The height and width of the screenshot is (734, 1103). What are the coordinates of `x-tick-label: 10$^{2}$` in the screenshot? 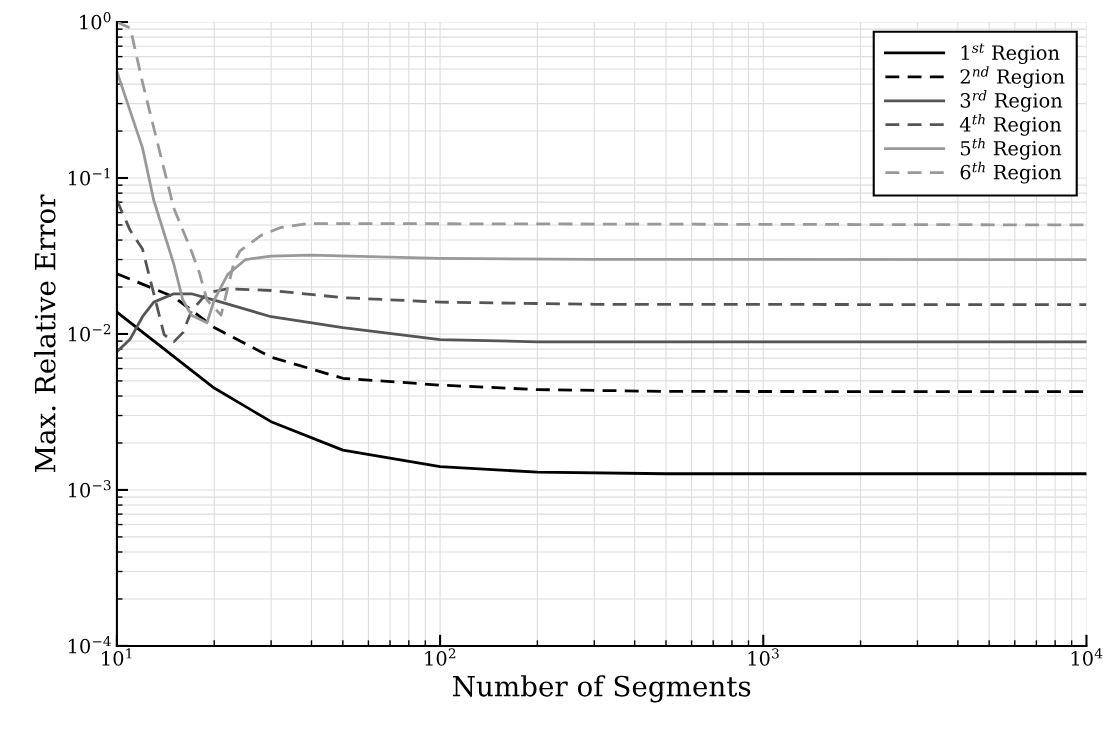 It's located at (440, 657).